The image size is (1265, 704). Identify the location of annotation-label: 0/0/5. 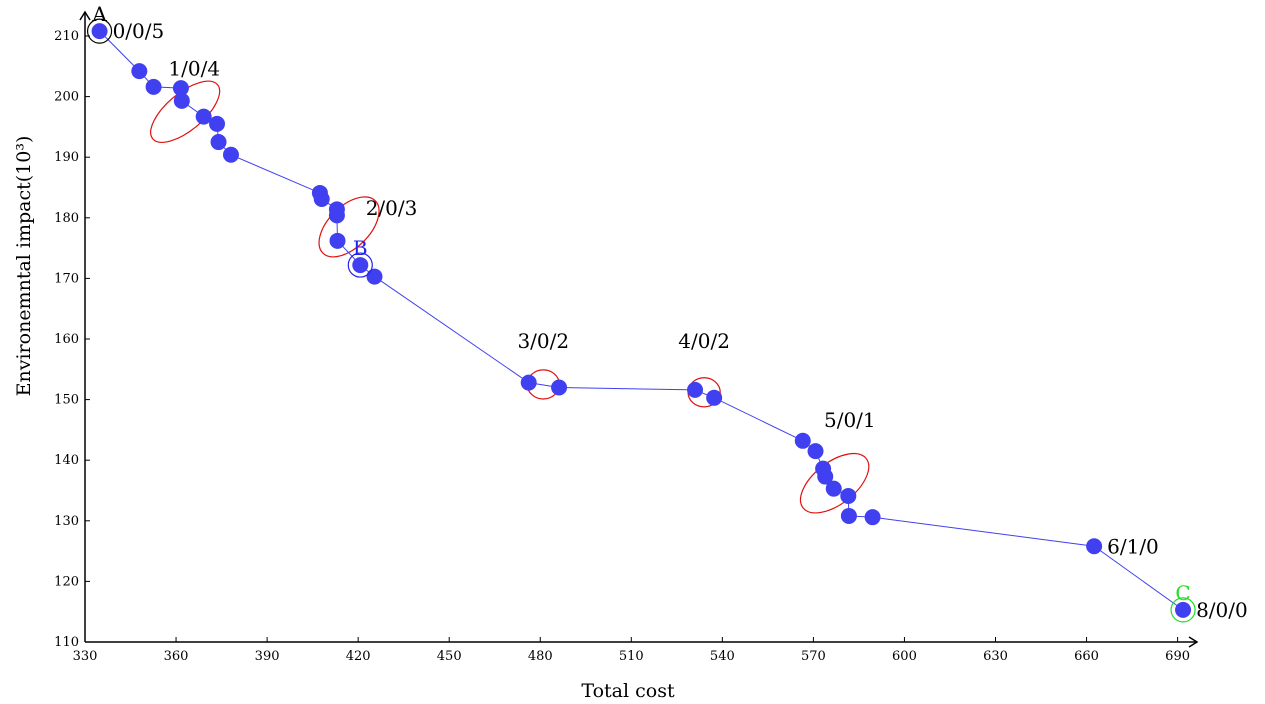
(139, 31).